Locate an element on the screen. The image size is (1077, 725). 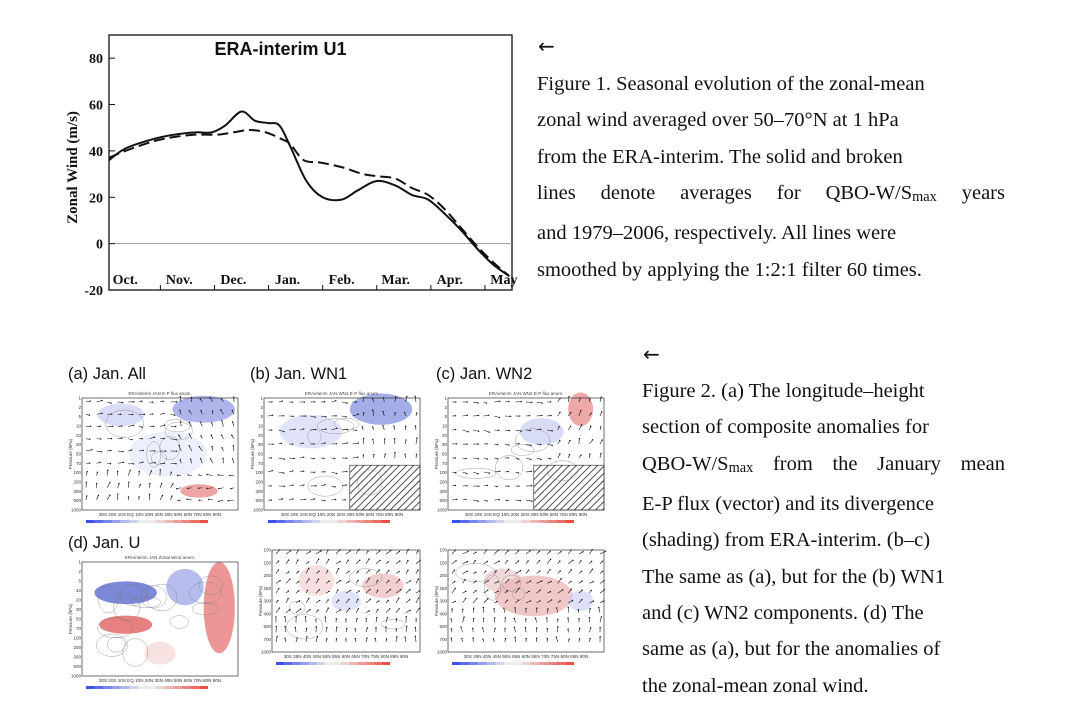
caption-line: Figure 2. (a) The longitude–height is located at coordinates (783, 391).